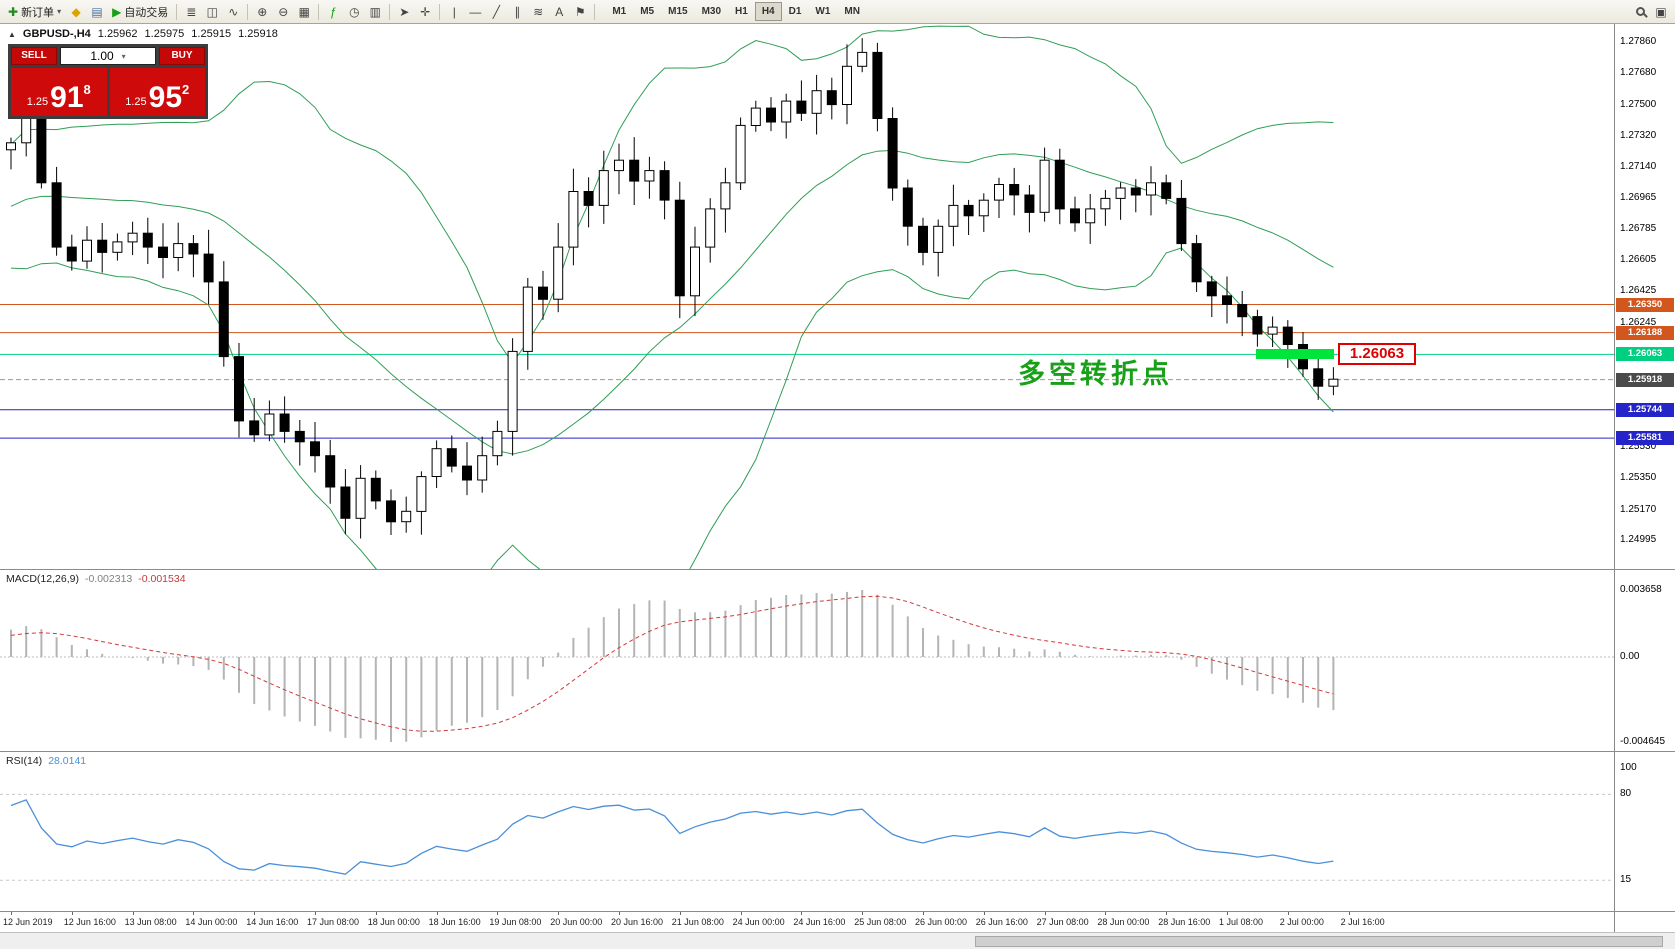  What do you see at coordinates (157, 92) in the screenshot?
I see `buy-price-box: 1.25 95 2` at bounding box center [157, 92].